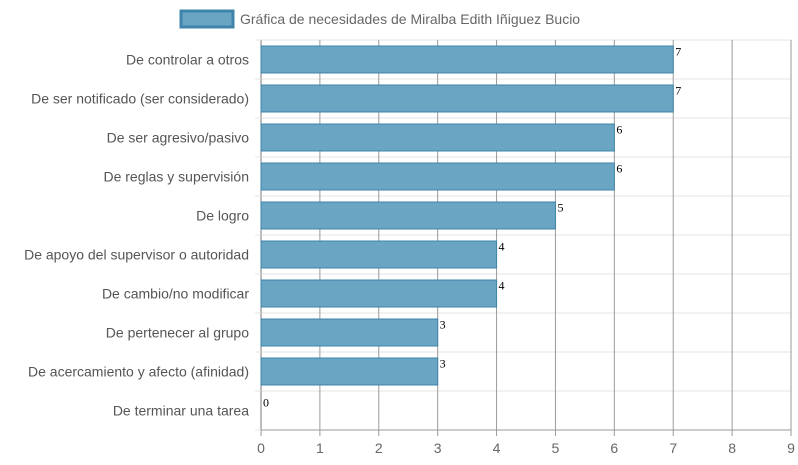 Image resolution: width=798 pixels, height=465 pixels. I want to click on data-label: 0, so click(266, 403).